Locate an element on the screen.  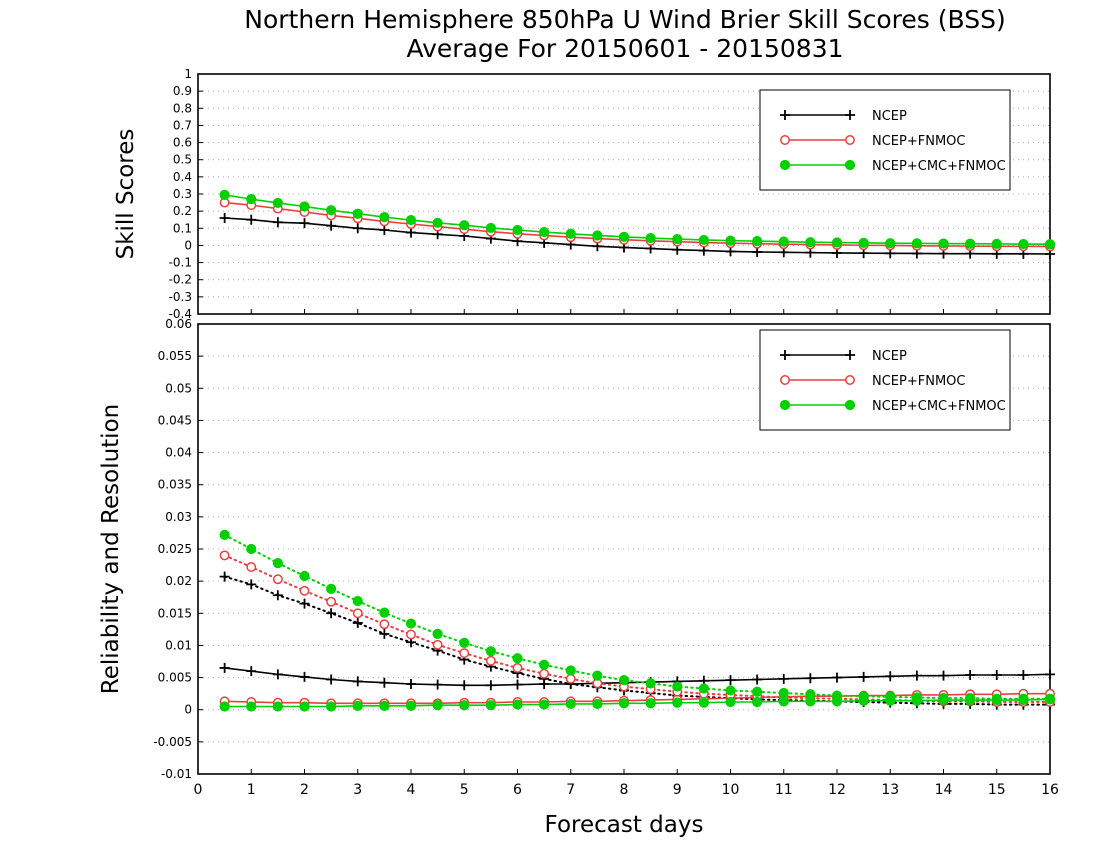
top-y-tick-label: 0.1 is located at coordinates (182, 228).